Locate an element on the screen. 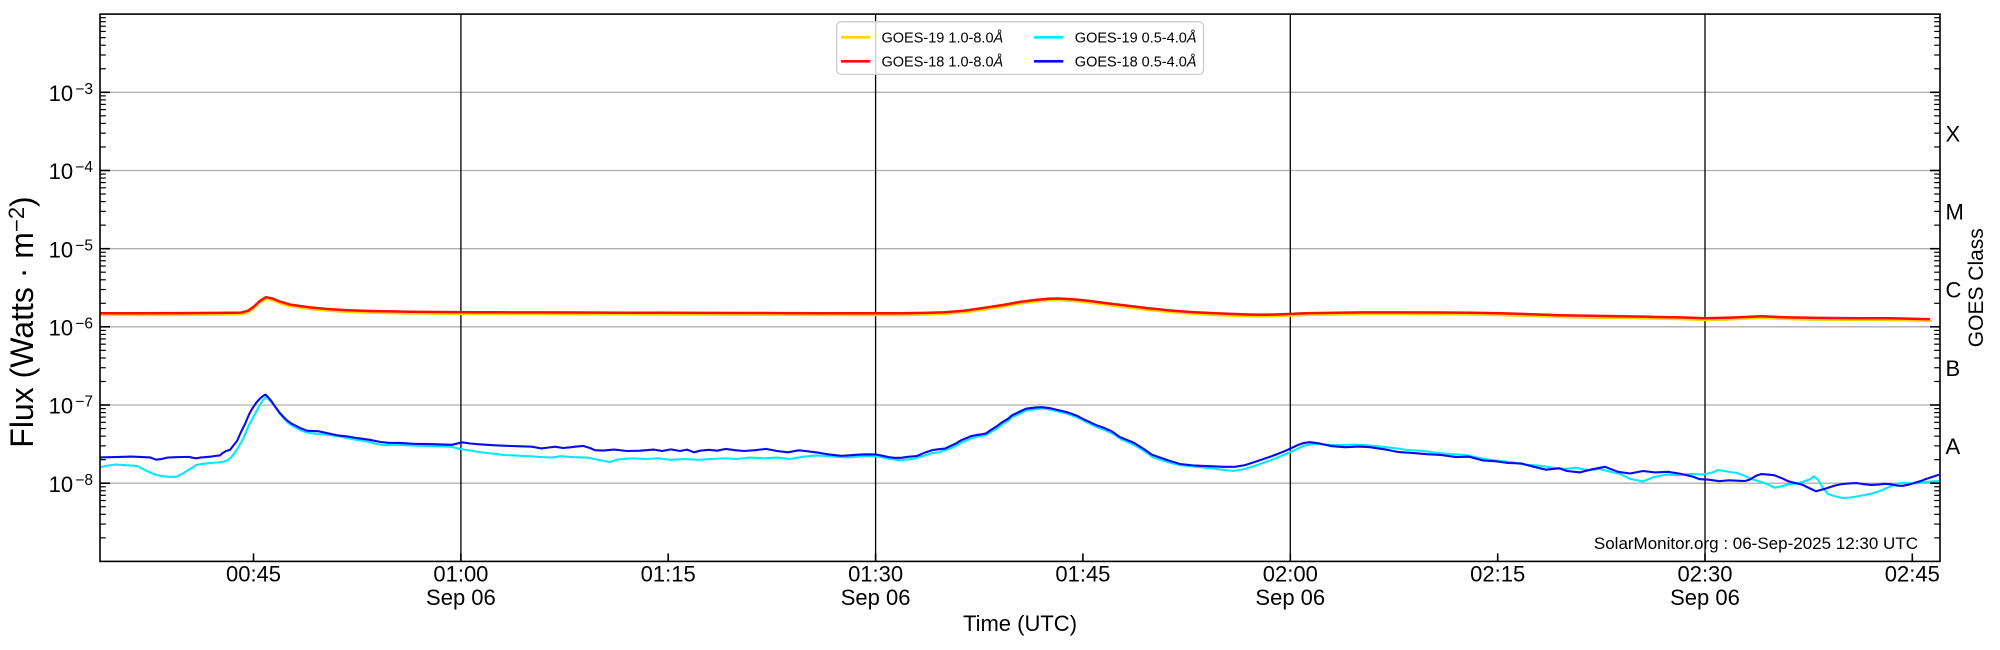 The height and width of the screenshot is (650, 2000). svg-text: 01:15 is located at coordinates (668, 574).